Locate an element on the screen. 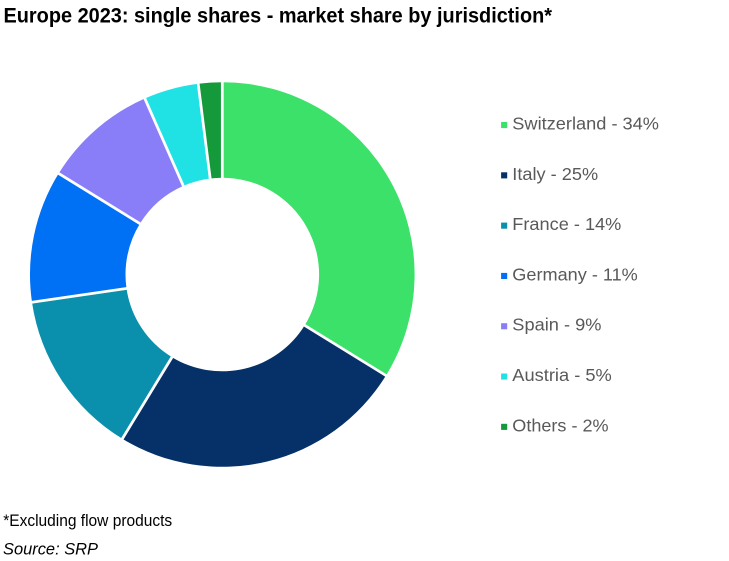 The width and height of the screenshot is (729, 561). svg-text: Spain - 9% is located at coordinates (556, 325).